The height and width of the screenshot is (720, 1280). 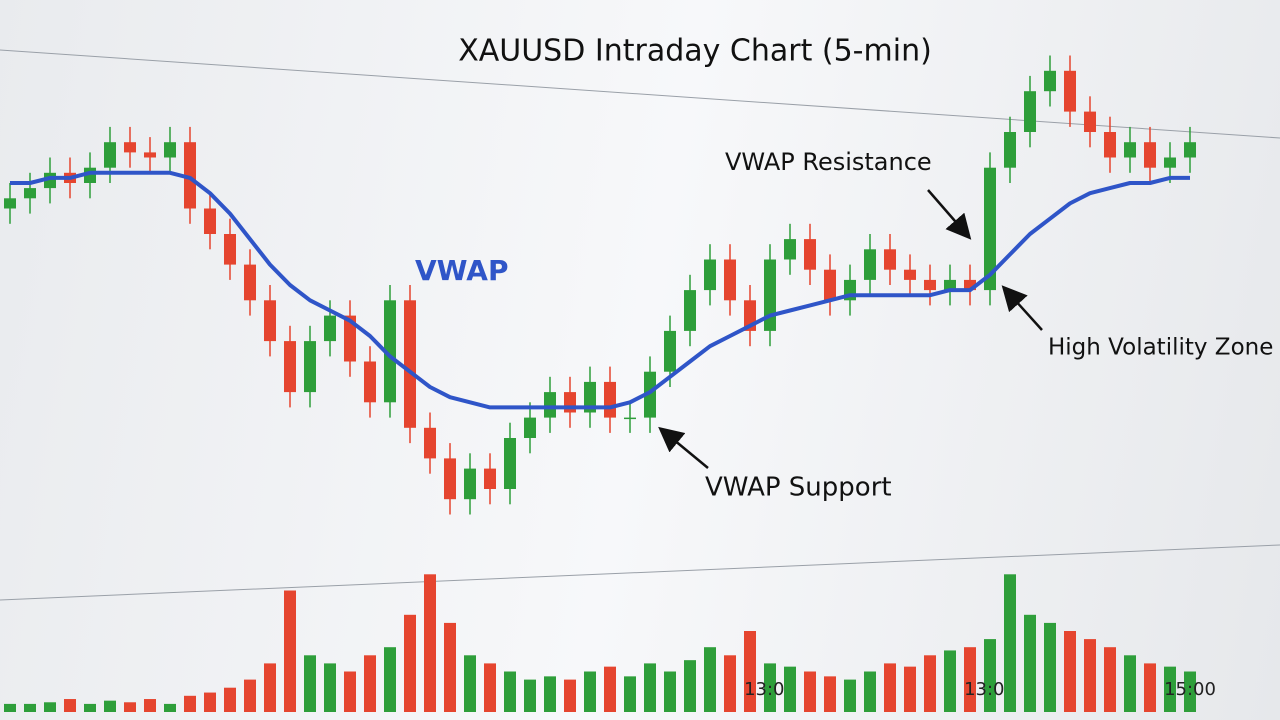 I want to click on arrow, so click(x=1022, y=308).